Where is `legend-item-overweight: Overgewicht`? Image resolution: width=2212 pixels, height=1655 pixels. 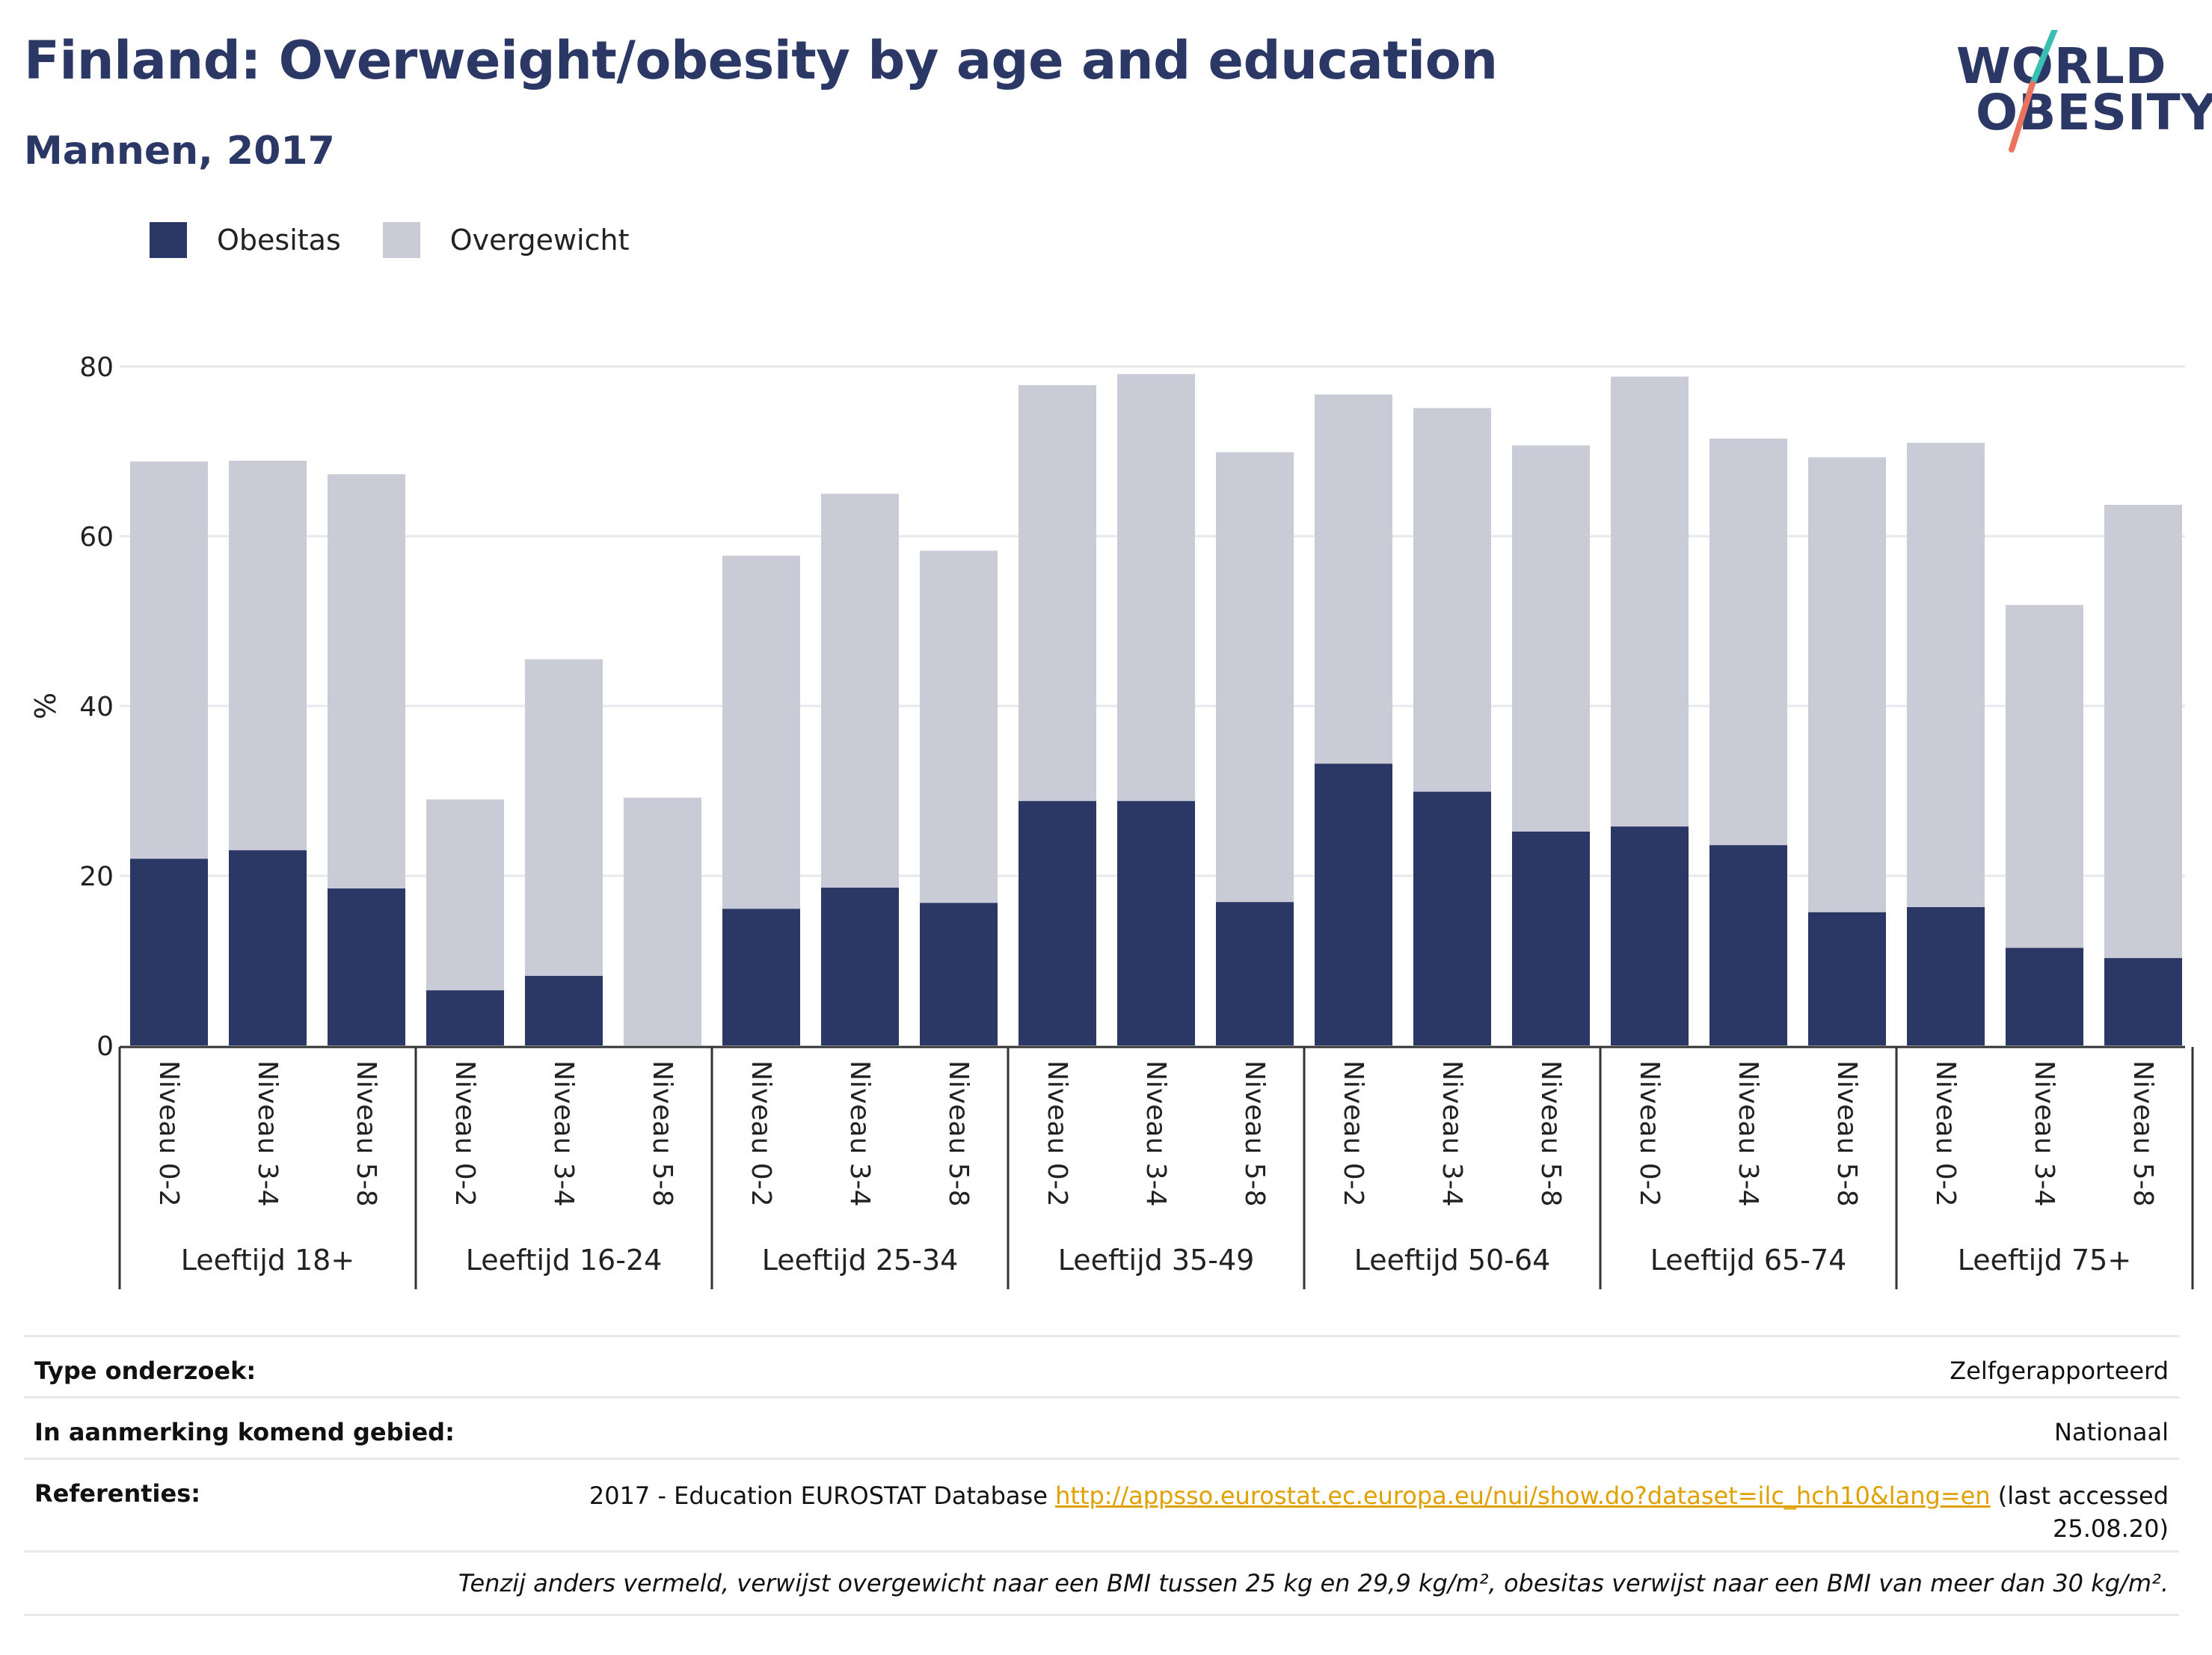 legend-item-overweight: Overgewicht is located at coordinates (506, 240).